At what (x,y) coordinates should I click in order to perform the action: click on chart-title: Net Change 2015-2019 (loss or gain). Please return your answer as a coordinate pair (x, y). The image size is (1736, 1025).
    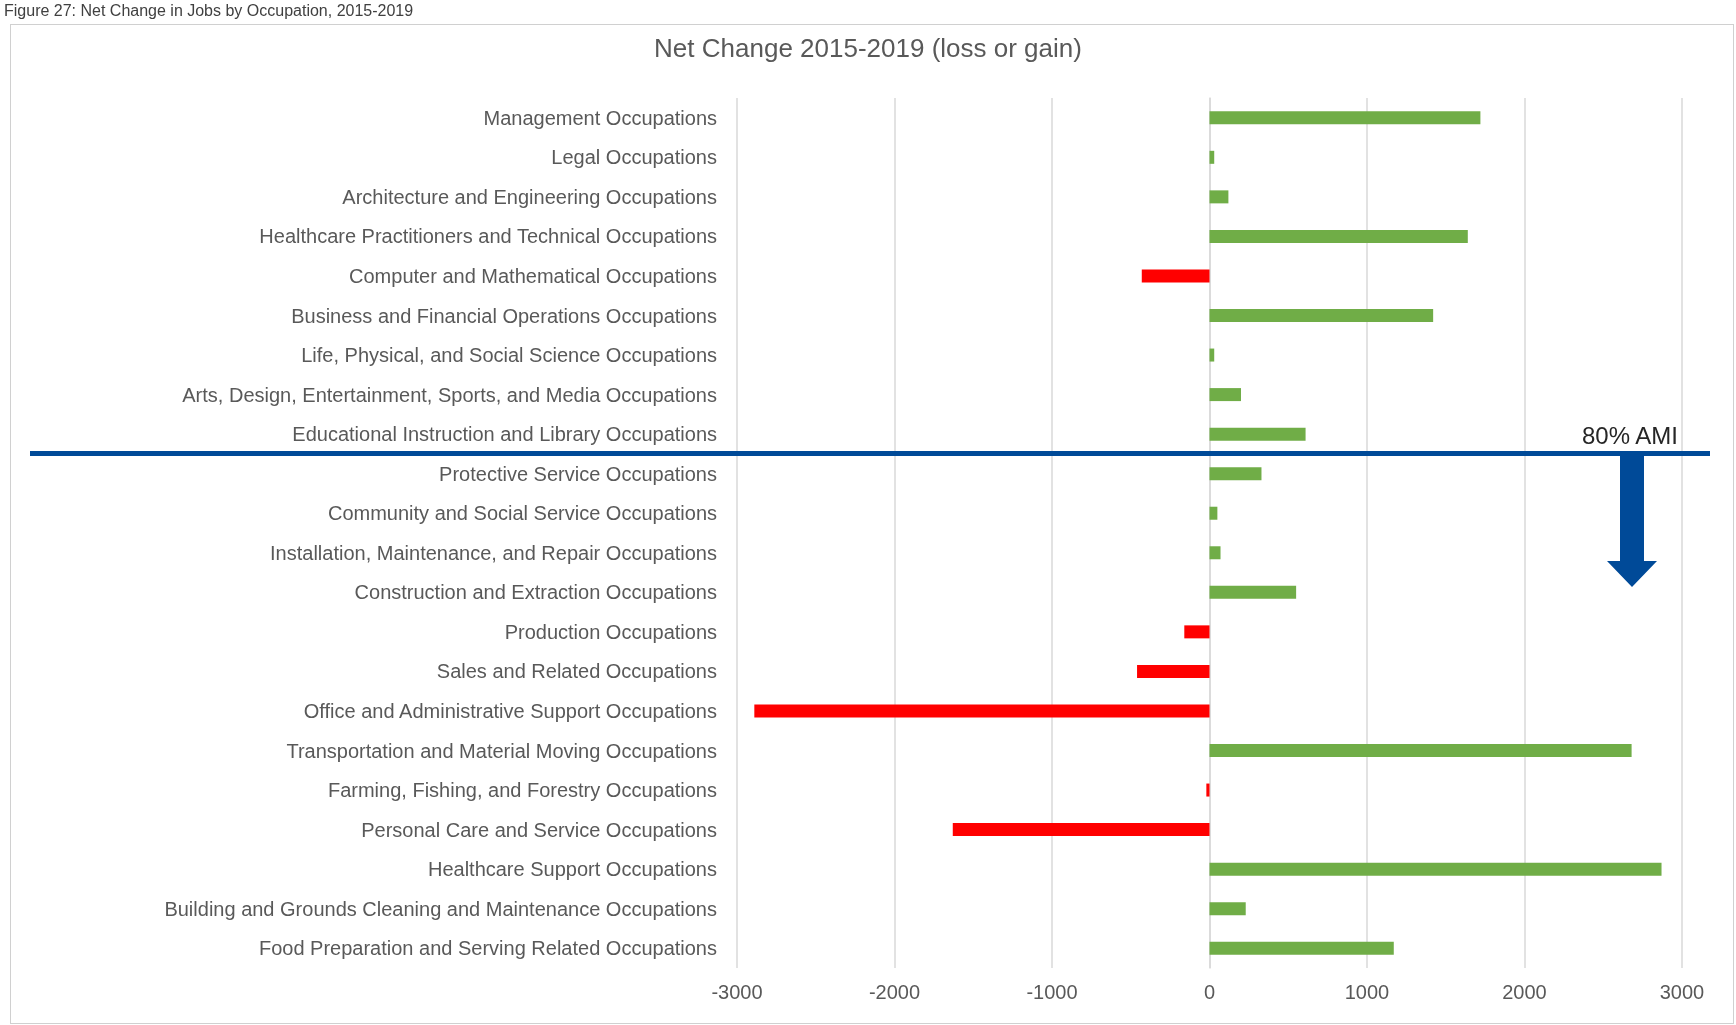
    Looking at the image, I should click on (868, 48).